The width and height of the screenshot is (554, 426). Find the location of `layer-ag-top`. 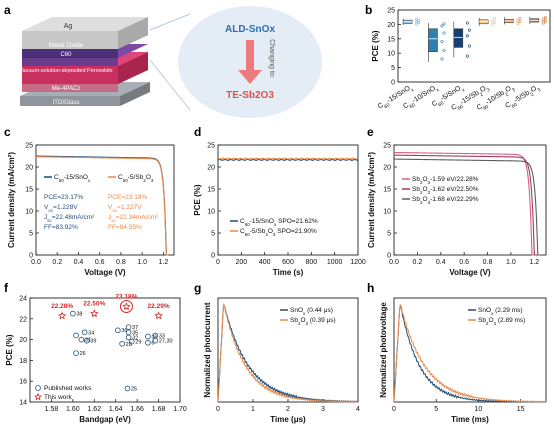

layer-ag-top is located at coordinates (85, 24).